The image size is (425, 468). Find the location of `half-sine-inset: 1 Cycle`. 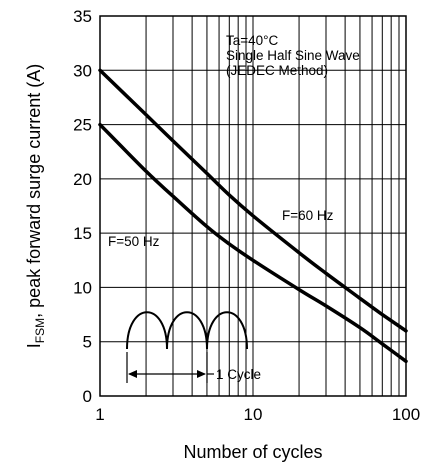

half-sine-inset: 1 Cycle is located at coordinates (193, 347).